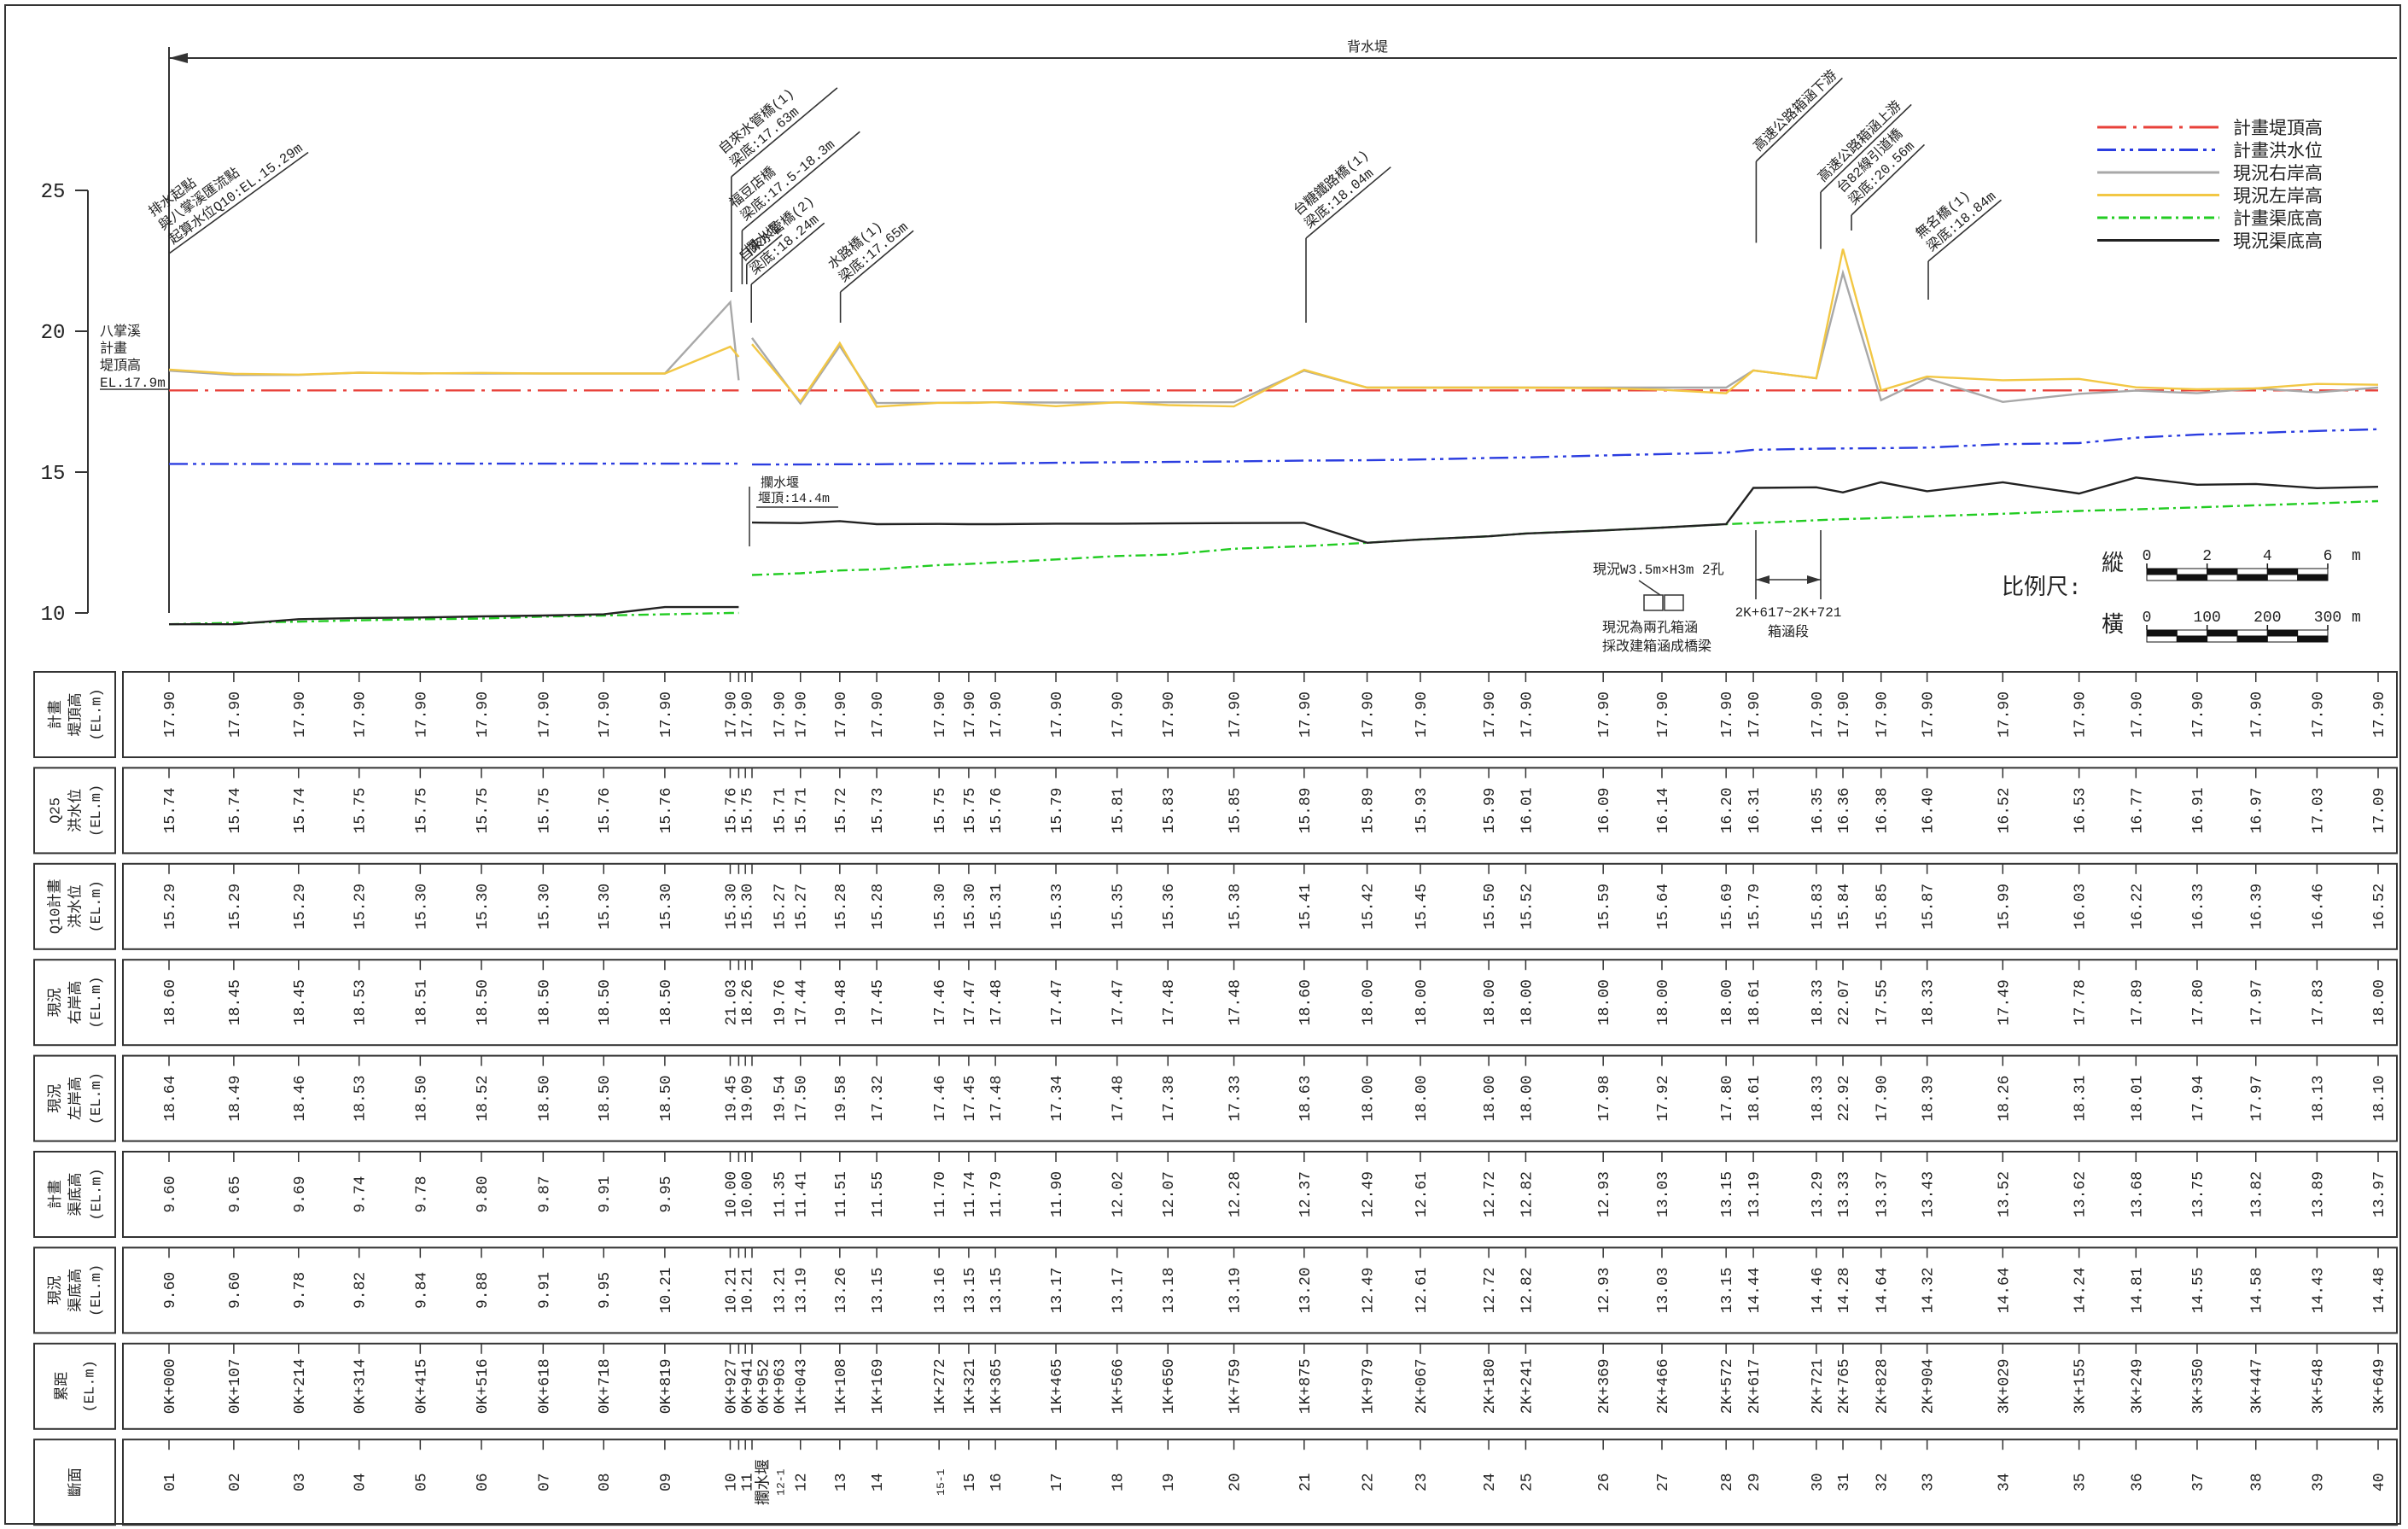 The height and width of the screenshot is (1529, 2408). Describe the element at coordinates (1656, 647) in the screenshot. I see `culvert-note: 採改建箱涵成橋梁` at that location.